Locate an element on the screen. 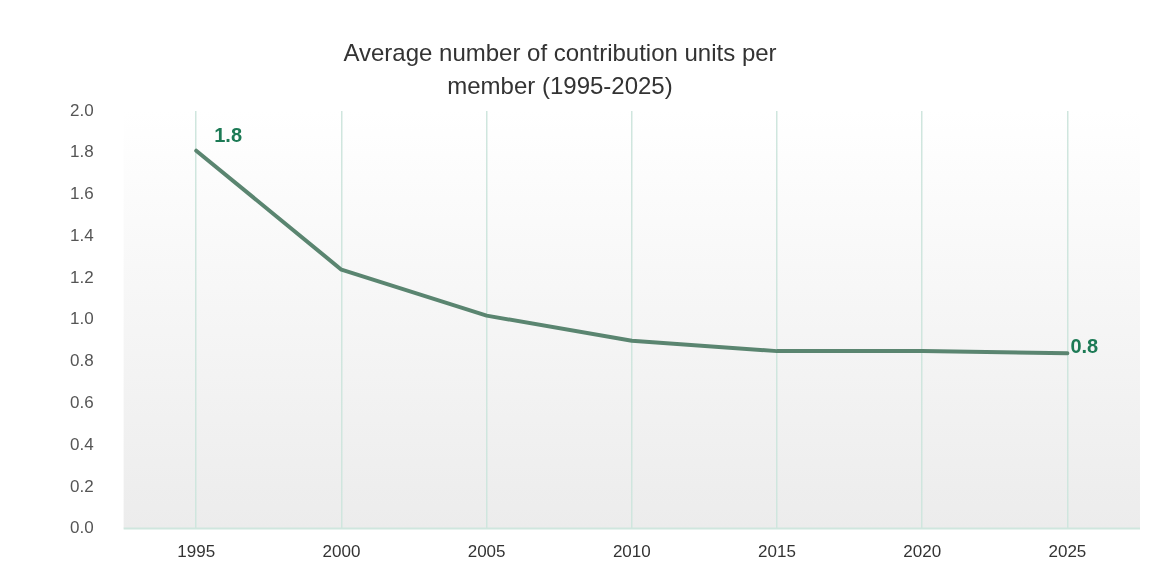 This screenshot has width=1160, height=587. x-tick-label: 2025 is located at coordinates (1067, 552).